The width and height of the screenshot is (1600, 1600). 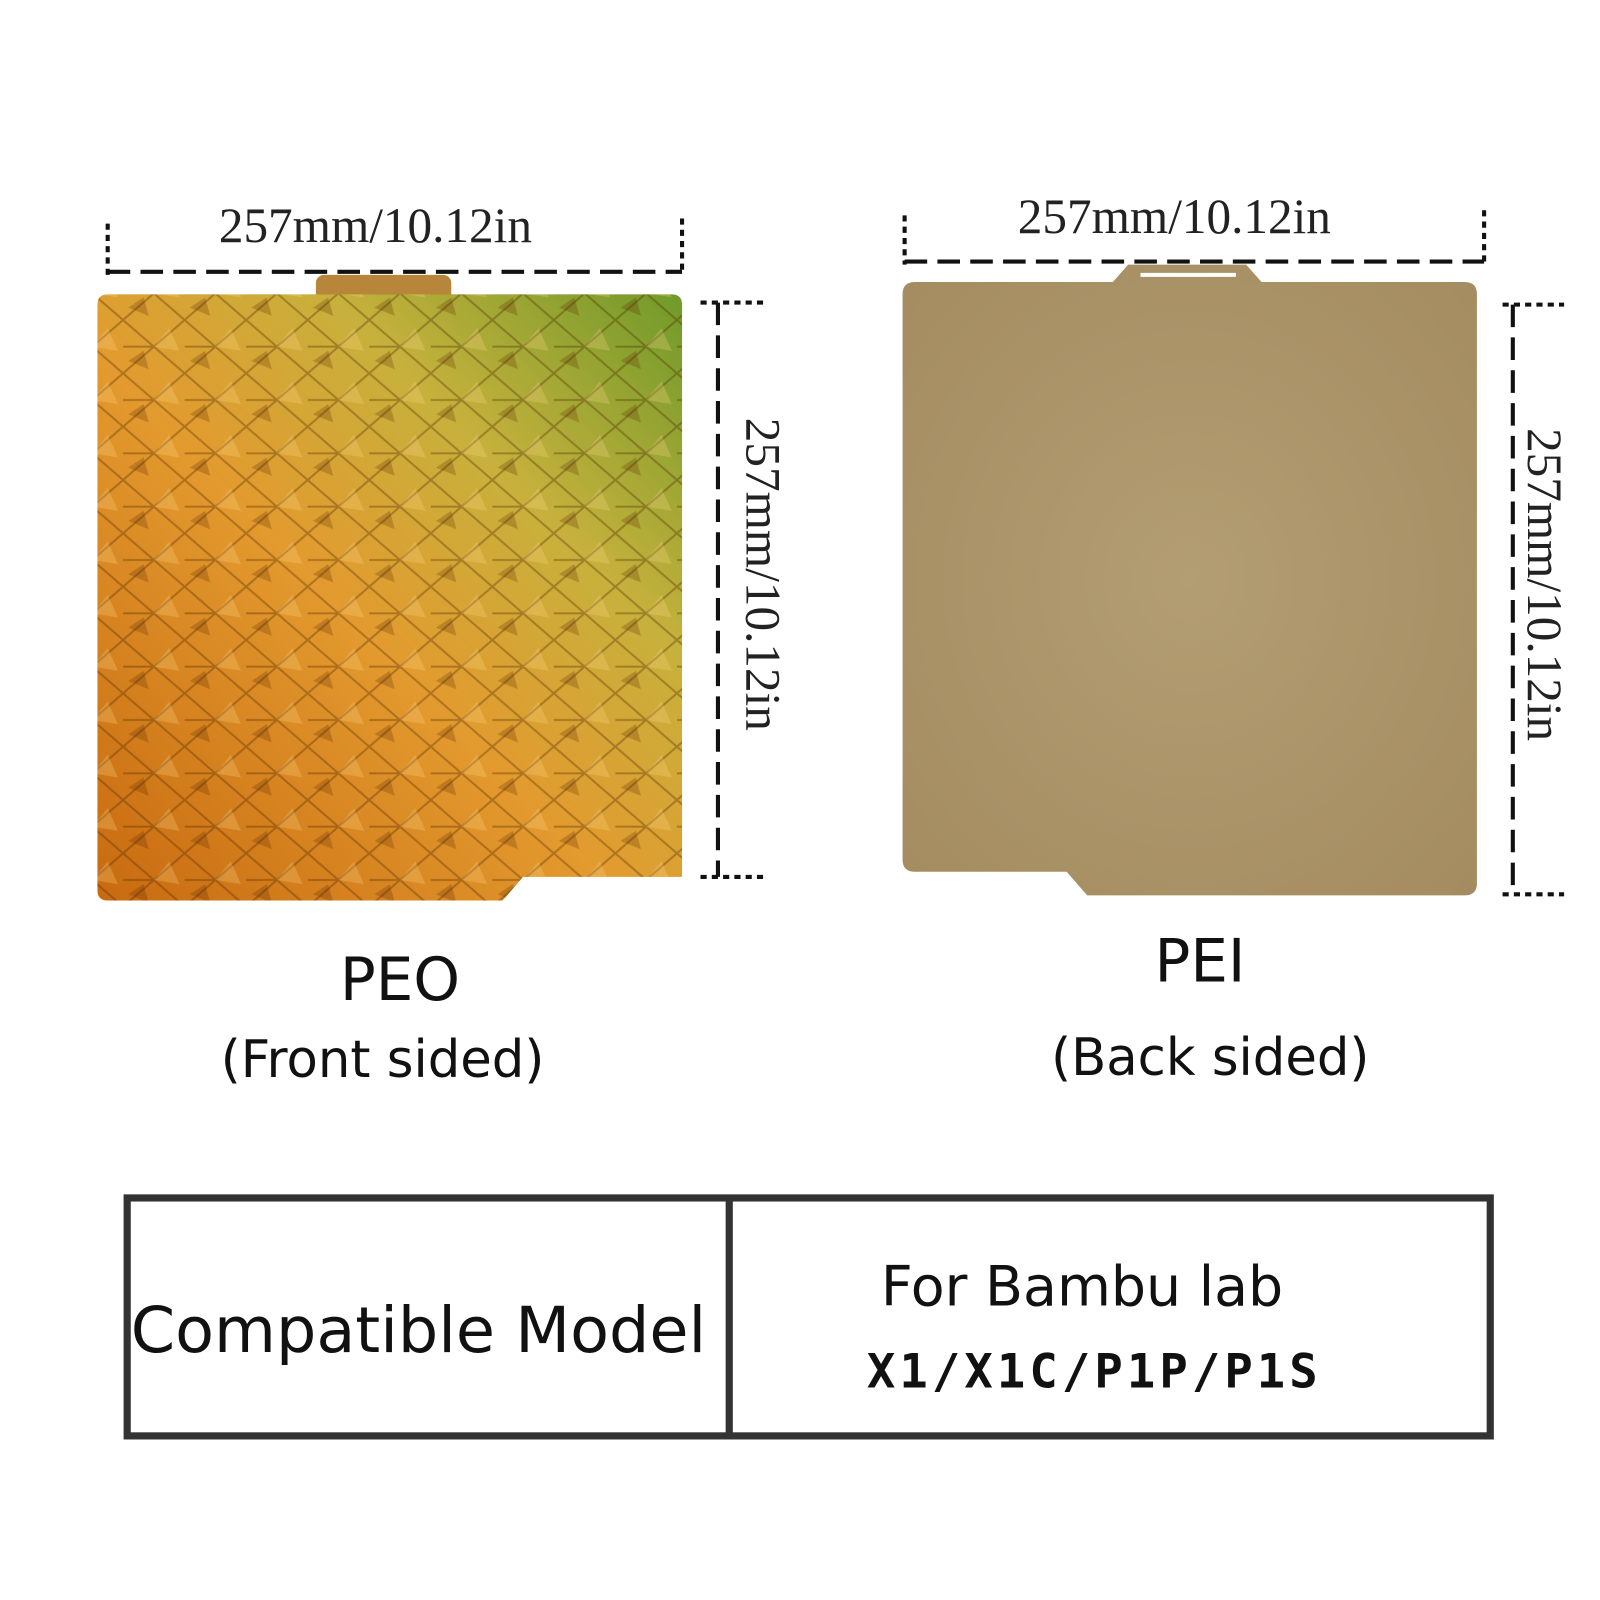 I want to click on brand: For Bambu lab, so click(x=1082, y=1288).